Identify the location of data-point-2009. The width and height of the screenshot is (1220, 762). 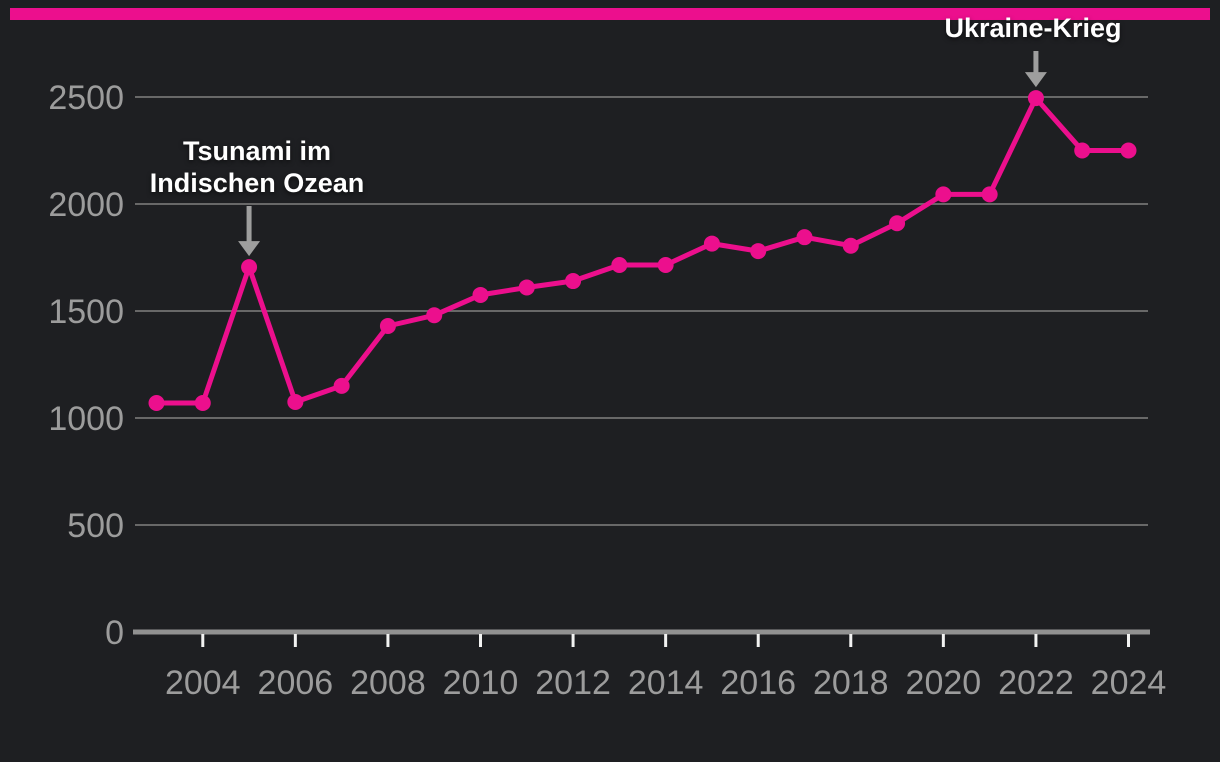
(434, 315).